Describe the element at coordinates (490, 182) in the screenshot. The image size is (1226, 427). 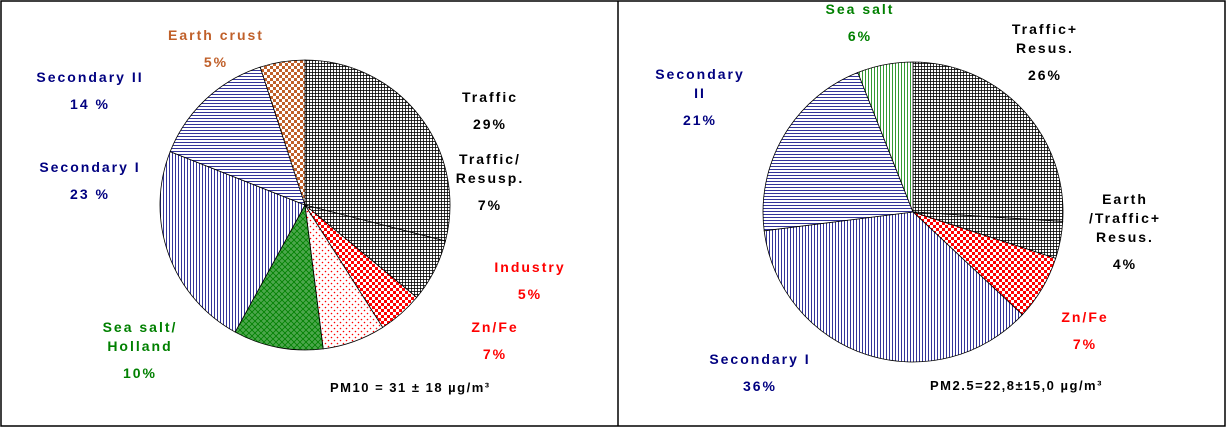
I see `slice-label: Traffic/ Resusp. 7%` at that location.